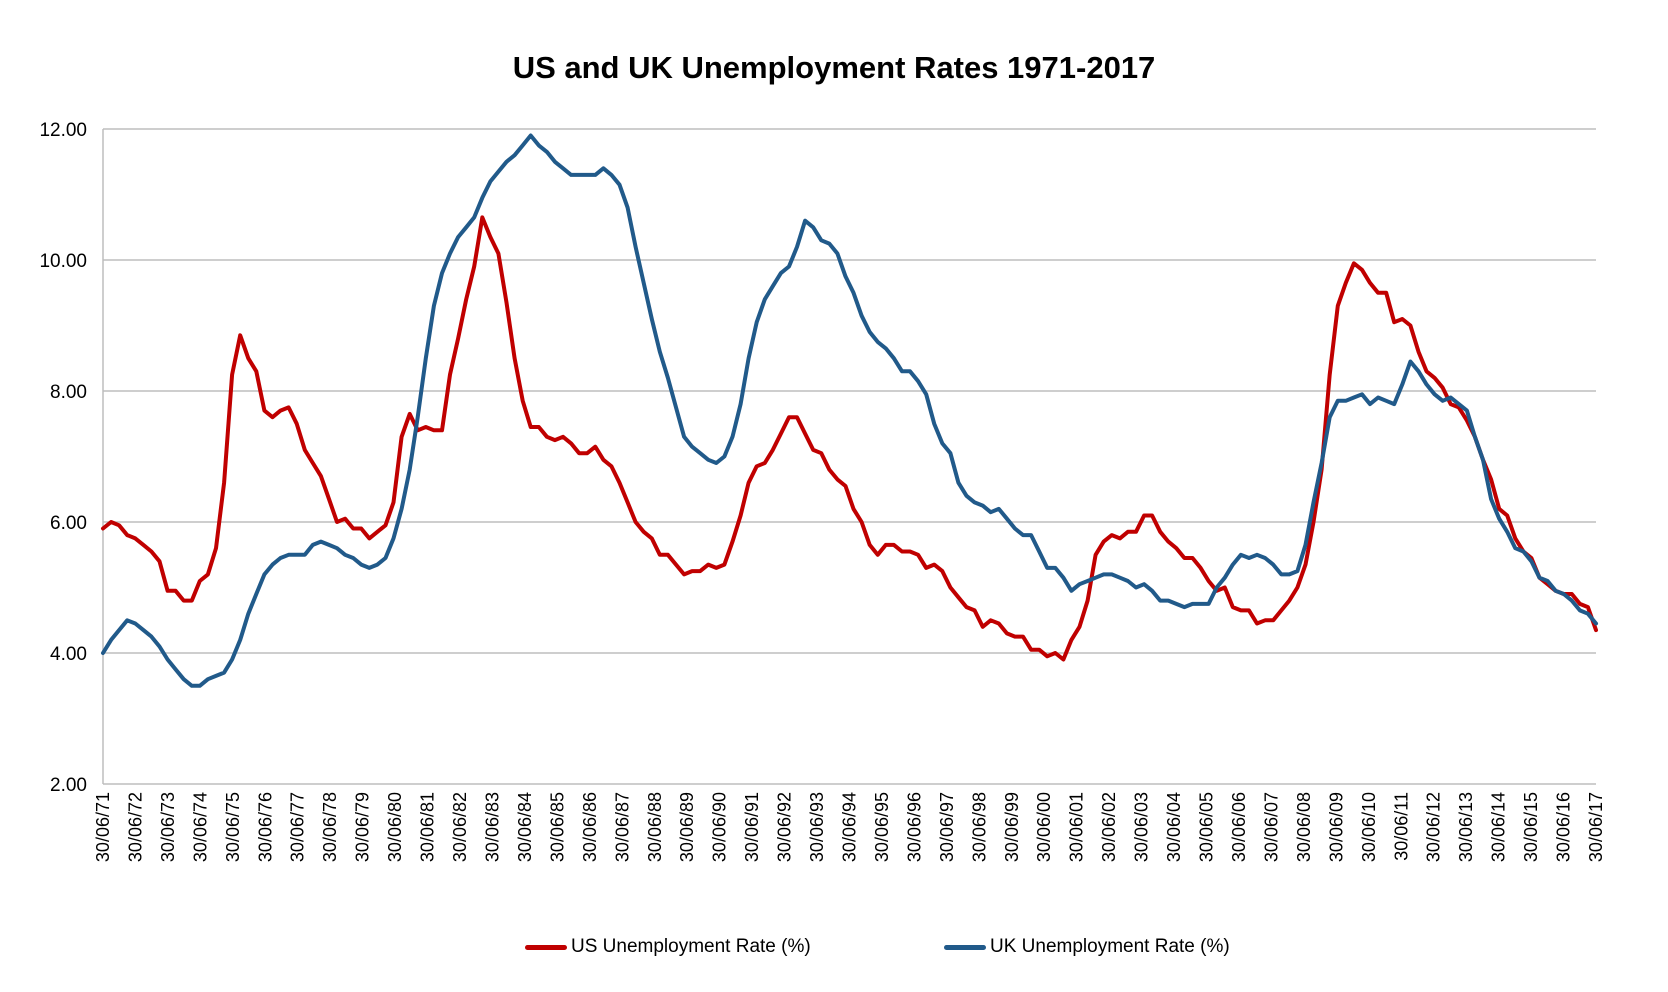 This screenshot has width=1668, height=992. I want to click on x-tick-label: 30/06/75, so click(233, 827).